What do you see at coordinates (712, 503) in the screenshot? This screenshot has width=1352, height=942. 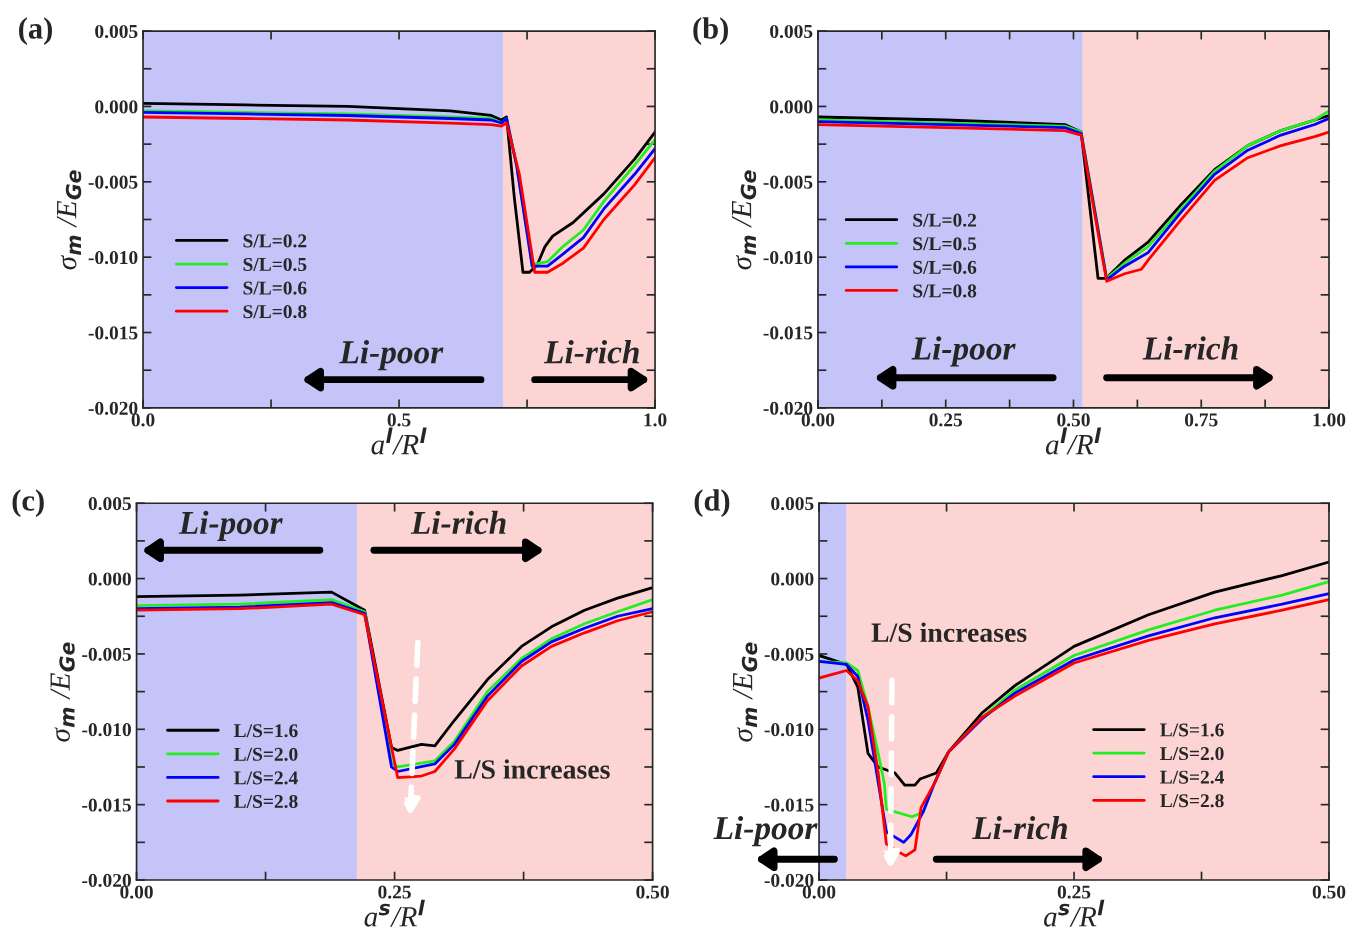 I see `chart-title: (d)` at bounding box center [712, 503].